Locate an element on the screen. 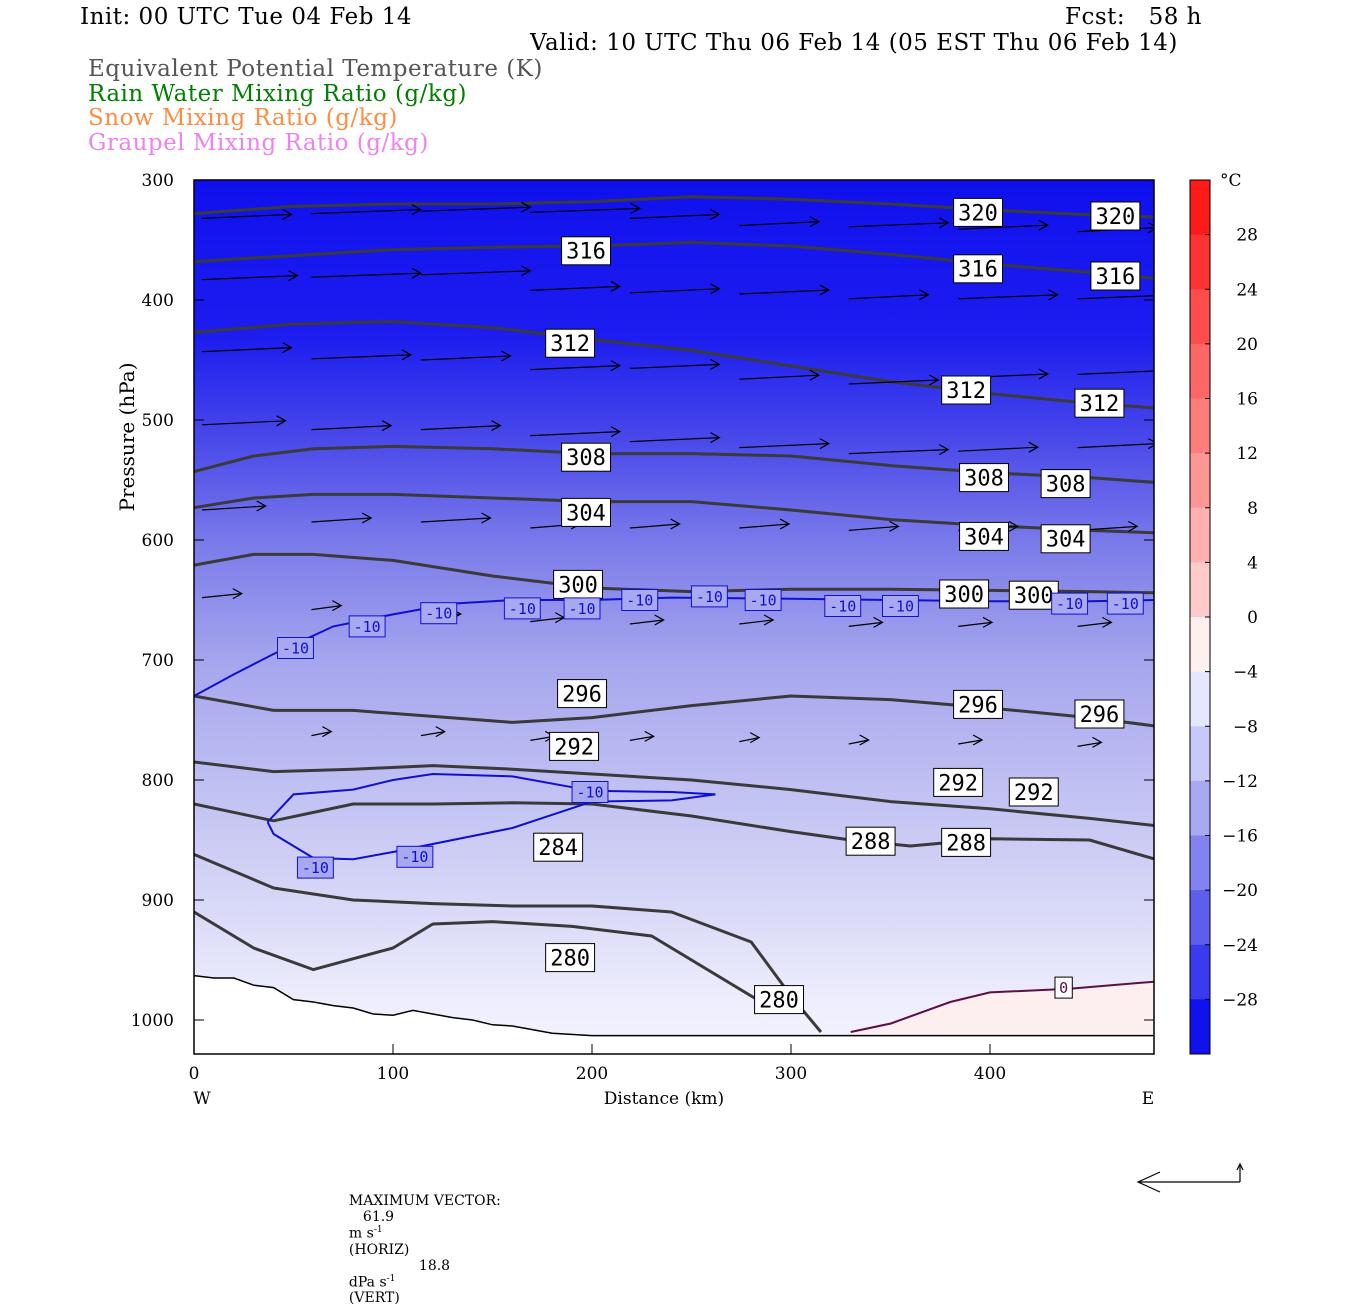 This screenshot has width=1350, height=1306. y-tick-label: 800 is located at coordinates (158, 781).